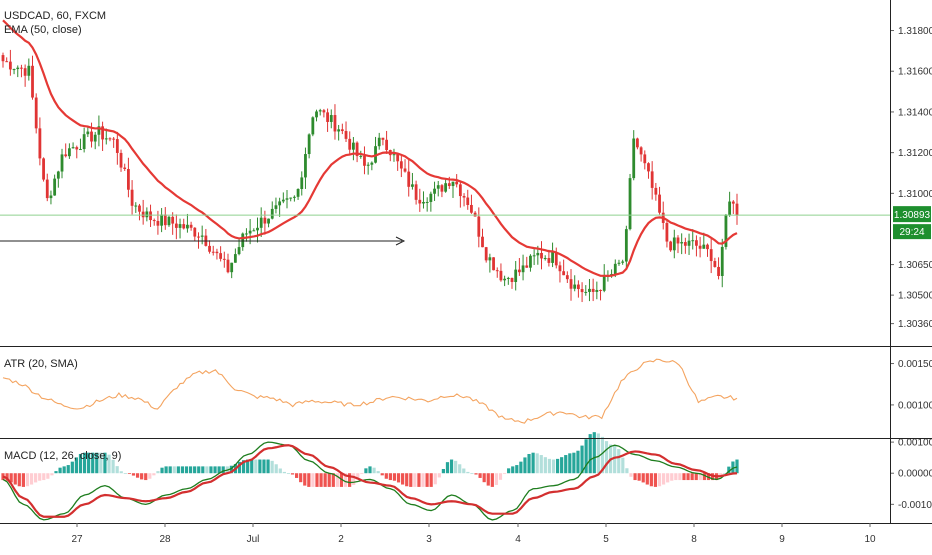  What do you see at coordinates (915, 31) in the screenshot?
I see `price-tick-label: 1.31800` at bounding box center [915, 31].